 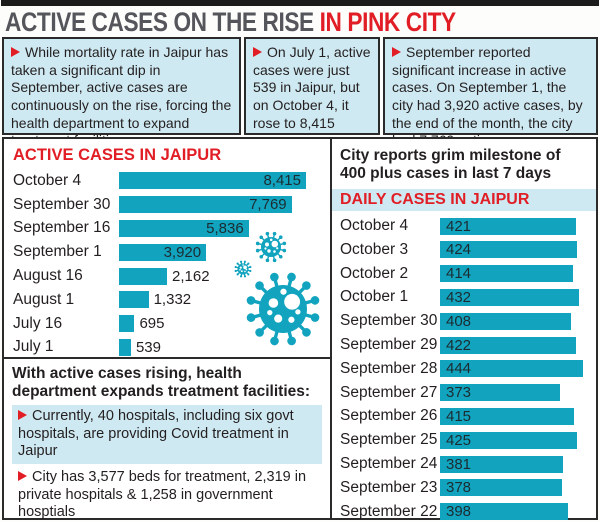 What do you see at coordinates (205, 205) in the screenshot?
I see `bar: 7,769` at bounding box center [205, 205].